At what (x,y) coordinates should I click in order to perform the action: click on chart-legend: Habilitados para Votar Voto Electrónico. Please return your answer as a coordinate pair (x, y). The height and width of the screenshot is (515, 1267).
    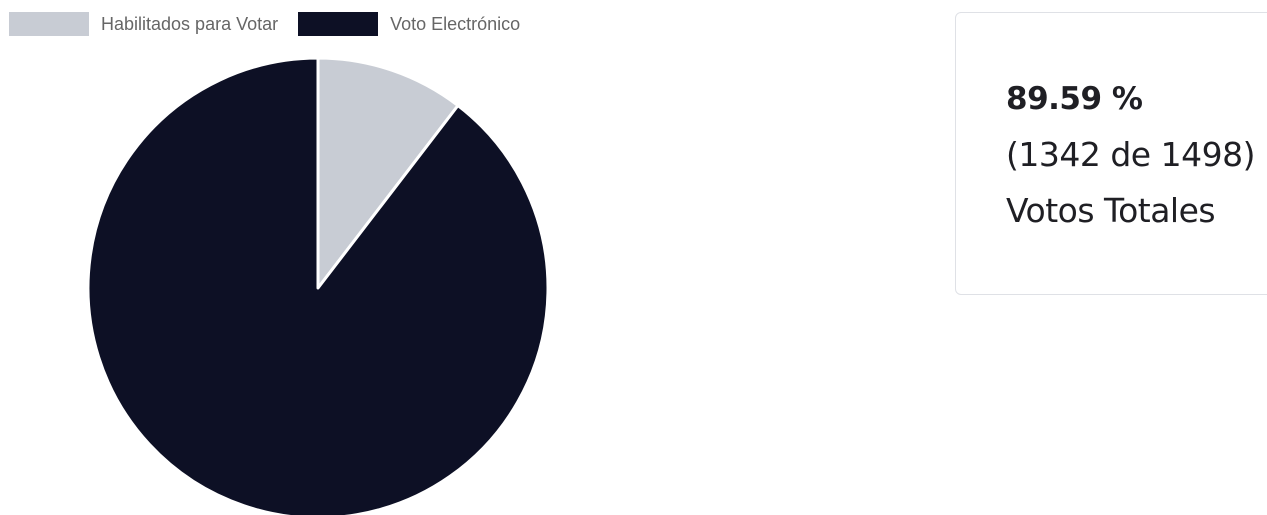
    Looking at the image, I should click on (264, 24).